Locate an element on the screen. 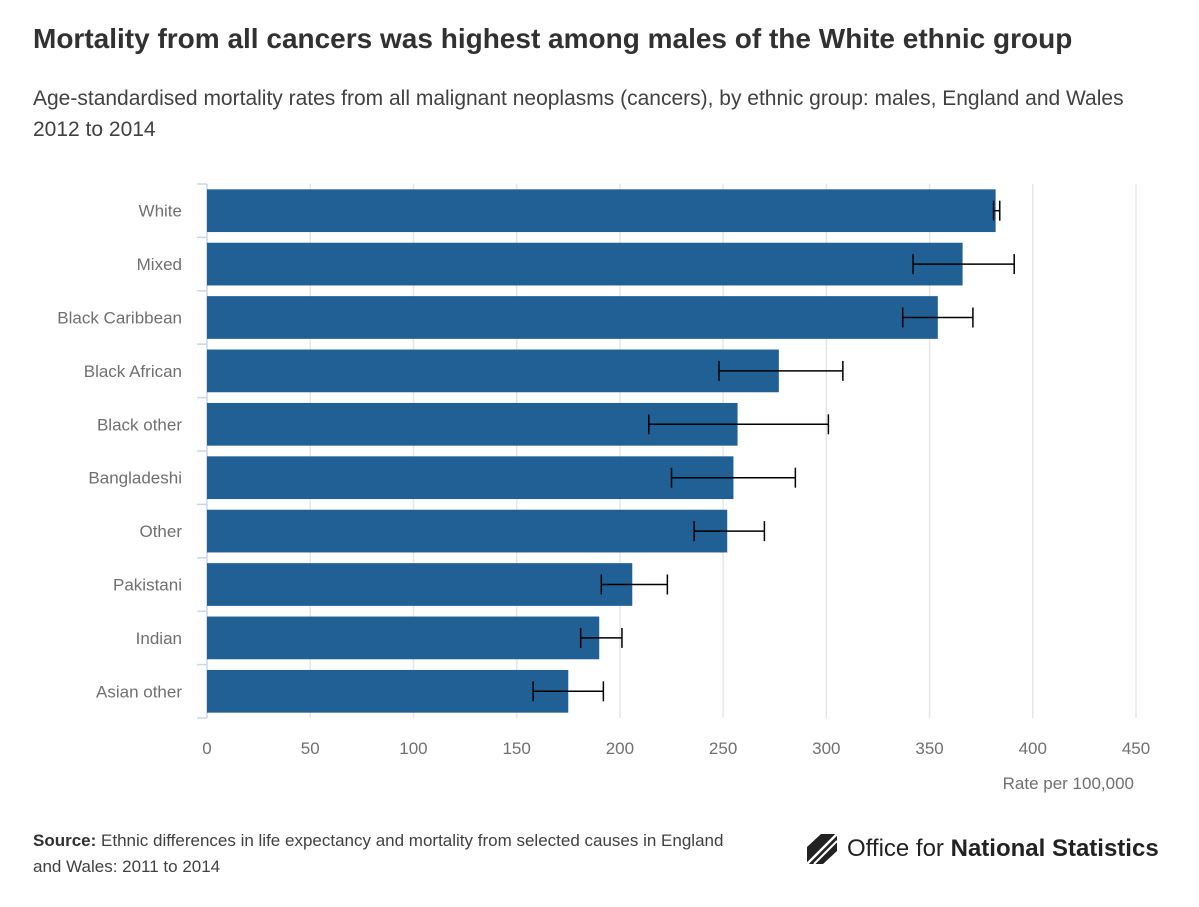 This screenshot has height=907, width=1199. error-bar-other is located at coordinates (729, 531).